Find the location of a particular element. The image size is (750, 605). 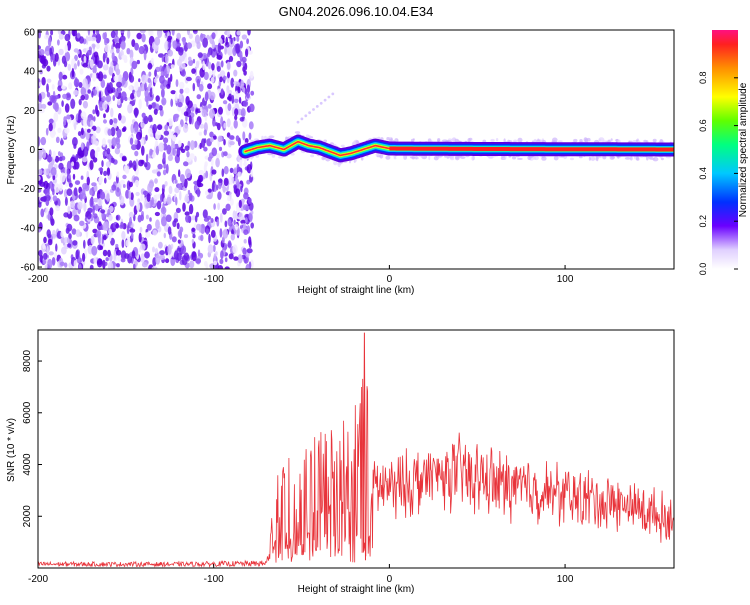

y-tick-label: 6000 is located at coordinates (27, 412).